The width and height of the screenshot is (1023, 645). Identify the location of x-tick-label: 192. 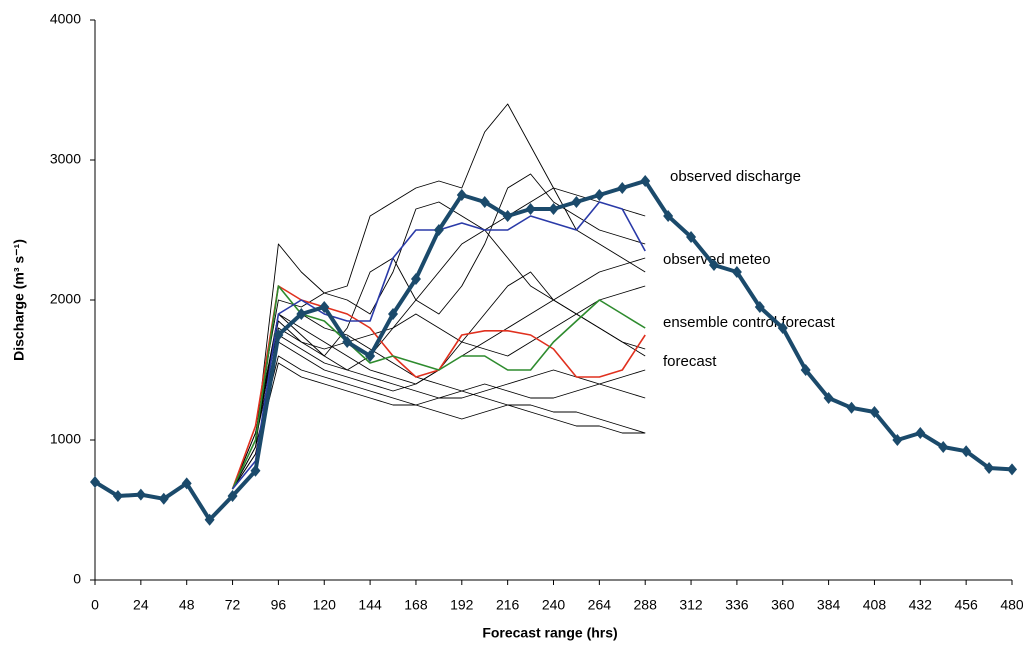
(462, 605).